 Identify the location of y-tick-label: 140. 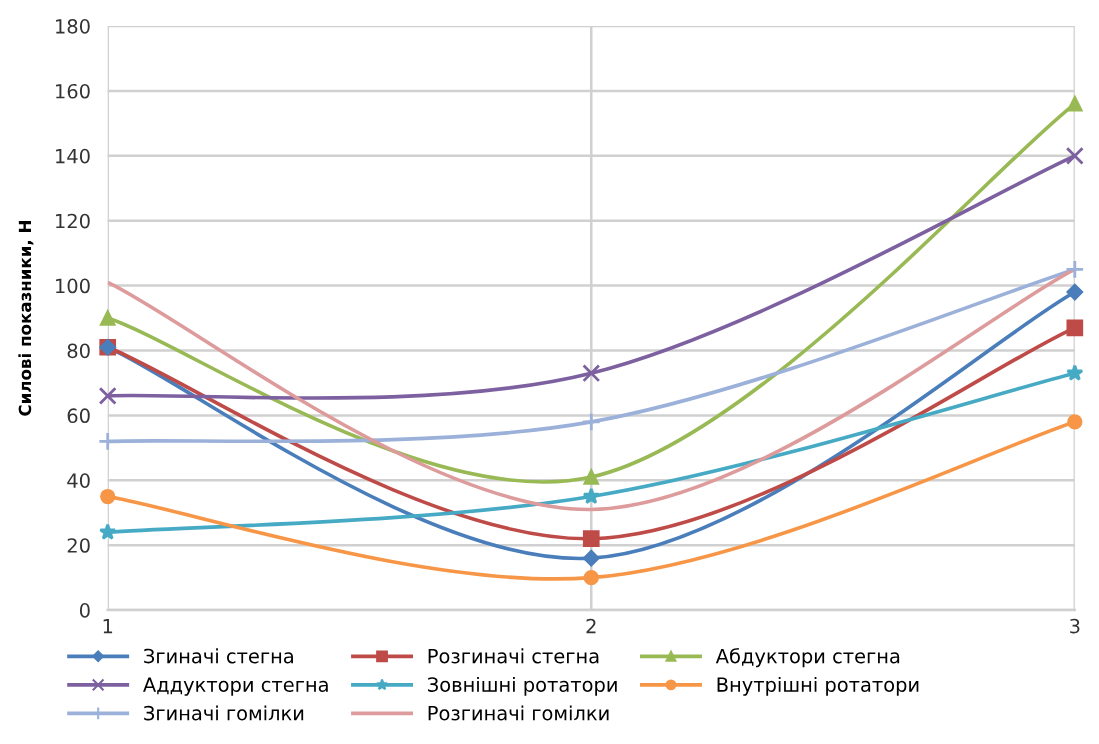
(73, 156).